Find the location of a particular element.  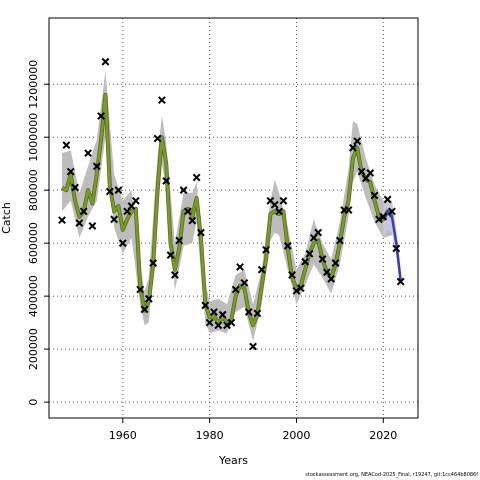

y-tick-label: 600000 is located at coordinates (33, 243).